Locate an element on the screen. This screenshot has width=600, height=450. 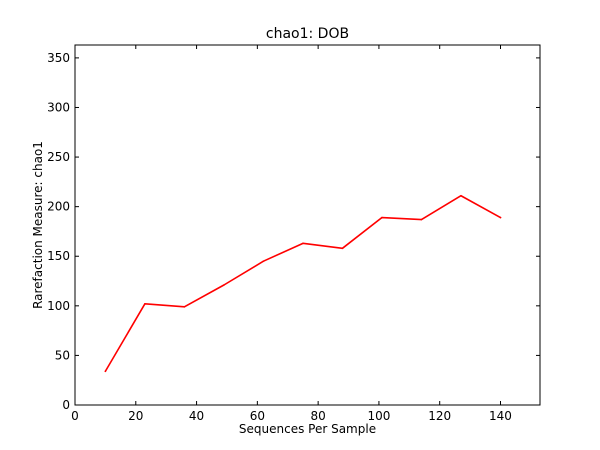
x-tick-label: 80 is located at coordinates (317, 416).